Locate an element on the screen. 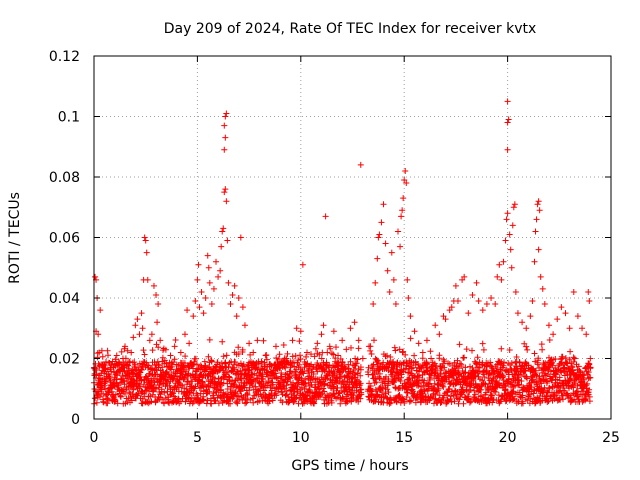 This screenshot has height=480, width=640. x-tick-label: 20 is located at coordinates (508, 438).